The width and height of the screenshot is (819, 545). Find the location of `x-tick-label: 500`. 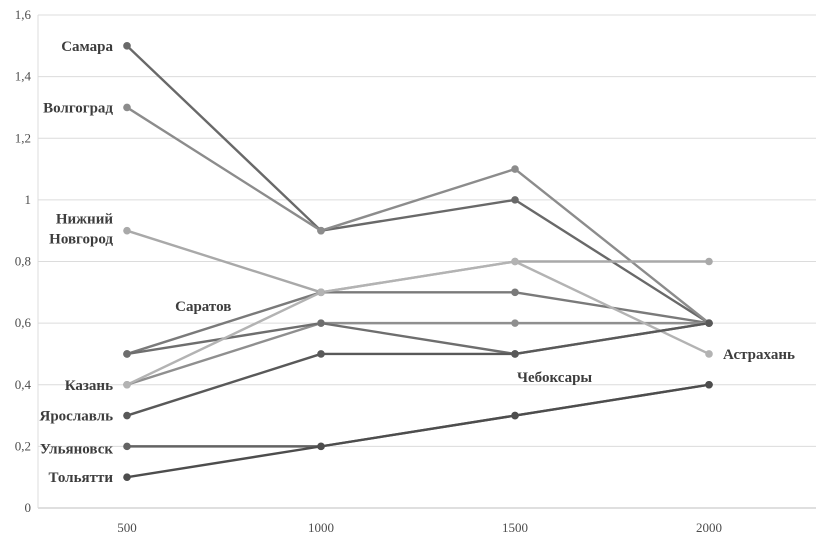

x-tick-label: 500 is located at coordinates (127, 527).